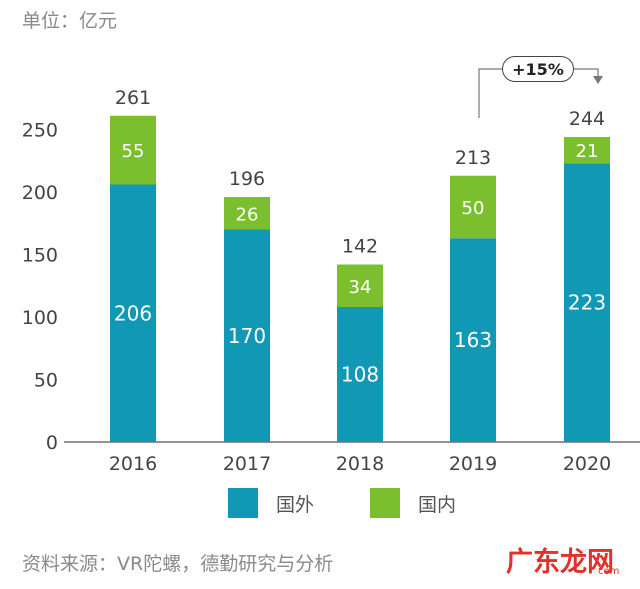 Image resolution: width=640 pixels, height=589 pixels. I want to click on bar-domestic-2019, so click(473, 207).